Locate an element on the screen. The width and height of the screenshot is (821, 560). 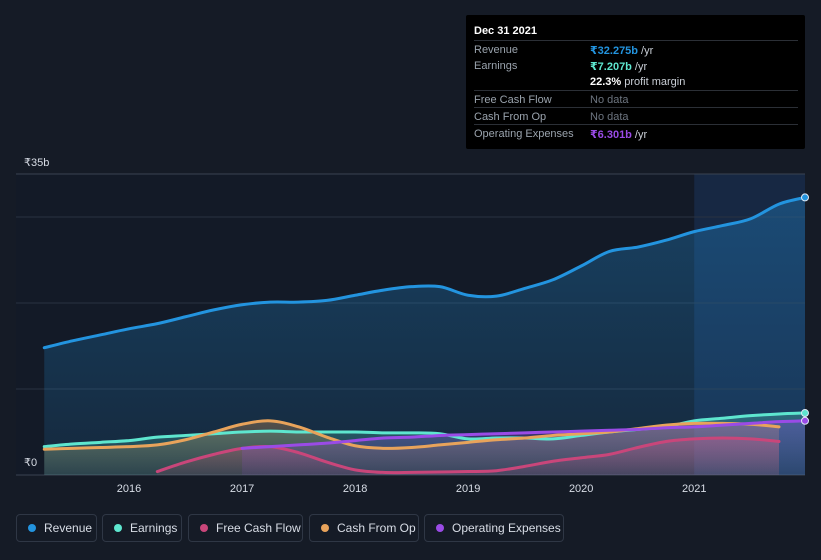
cash-from-op-legend-dot is located at coordinates (325, 528).